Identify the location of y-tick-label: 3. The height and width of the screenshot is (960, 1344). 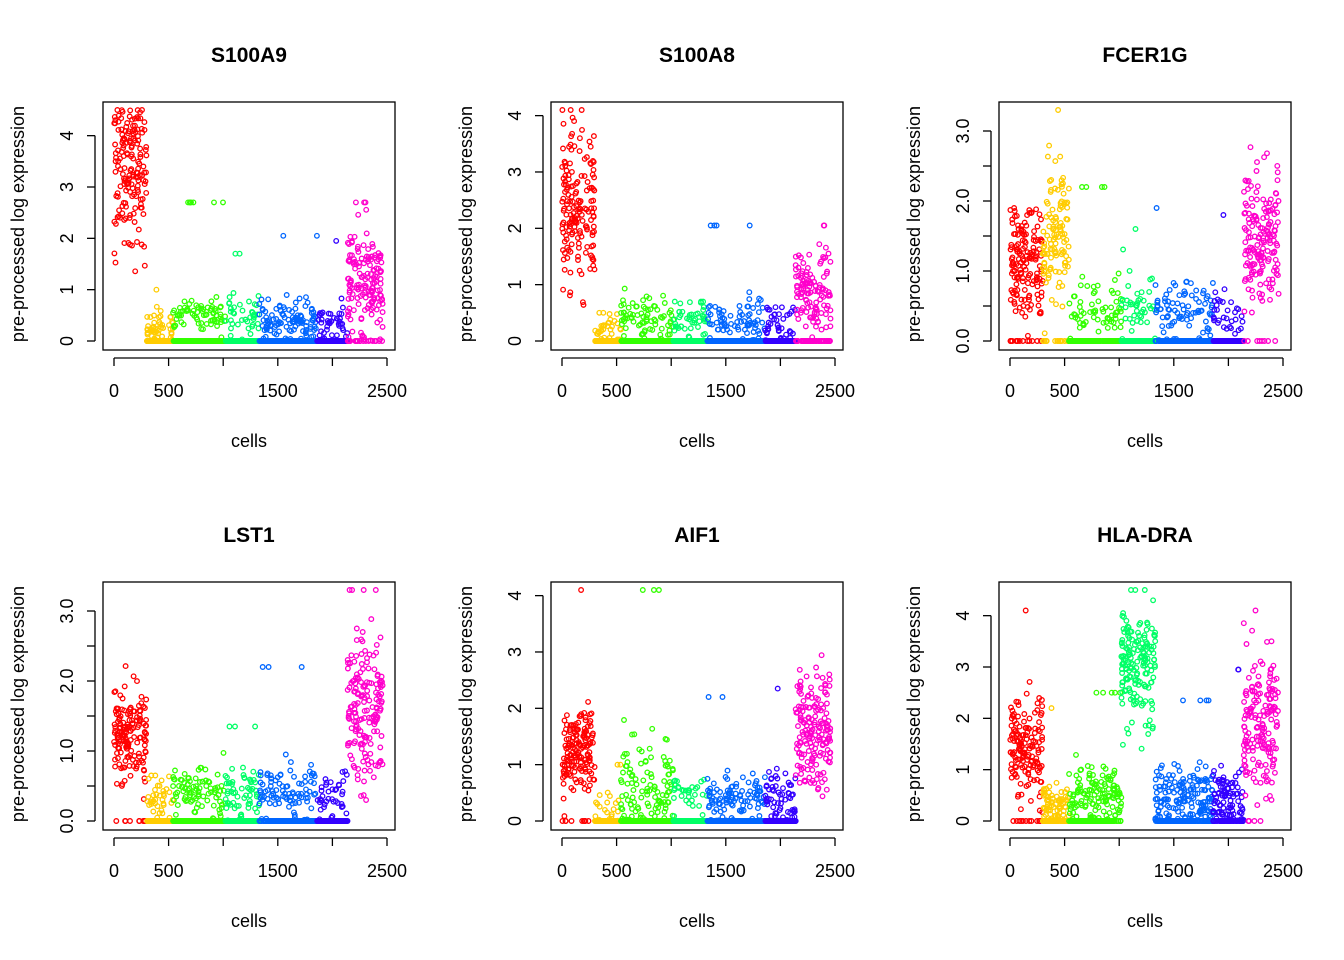
(67, 187).